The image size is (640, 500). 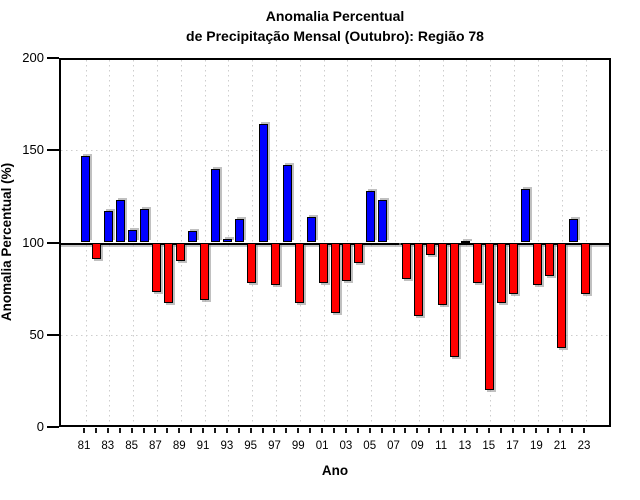 I want to click on x-tick-label: 05, so click(x=370, y=446).